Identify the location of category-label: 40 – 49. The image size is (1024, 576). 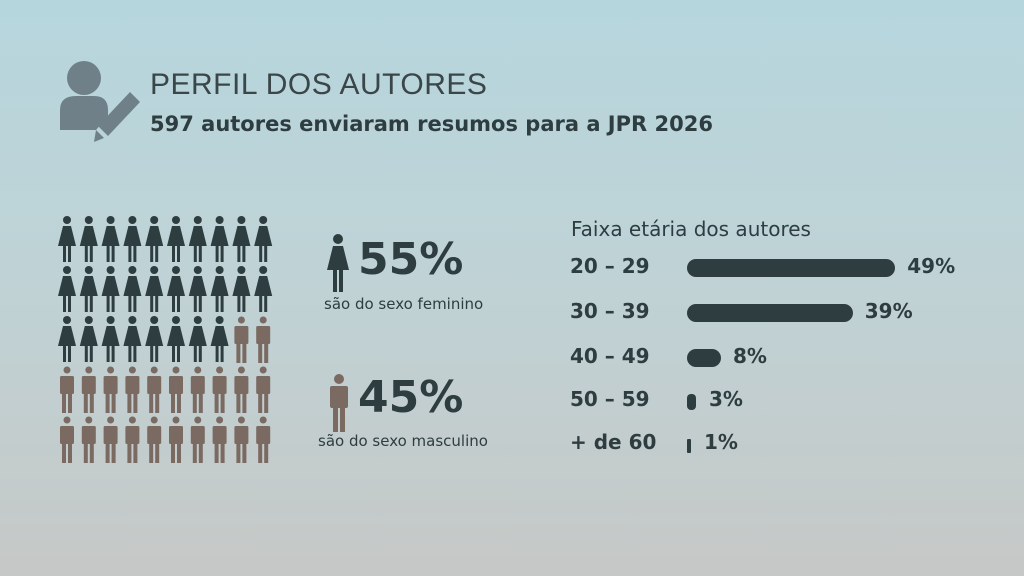
(610, 356).